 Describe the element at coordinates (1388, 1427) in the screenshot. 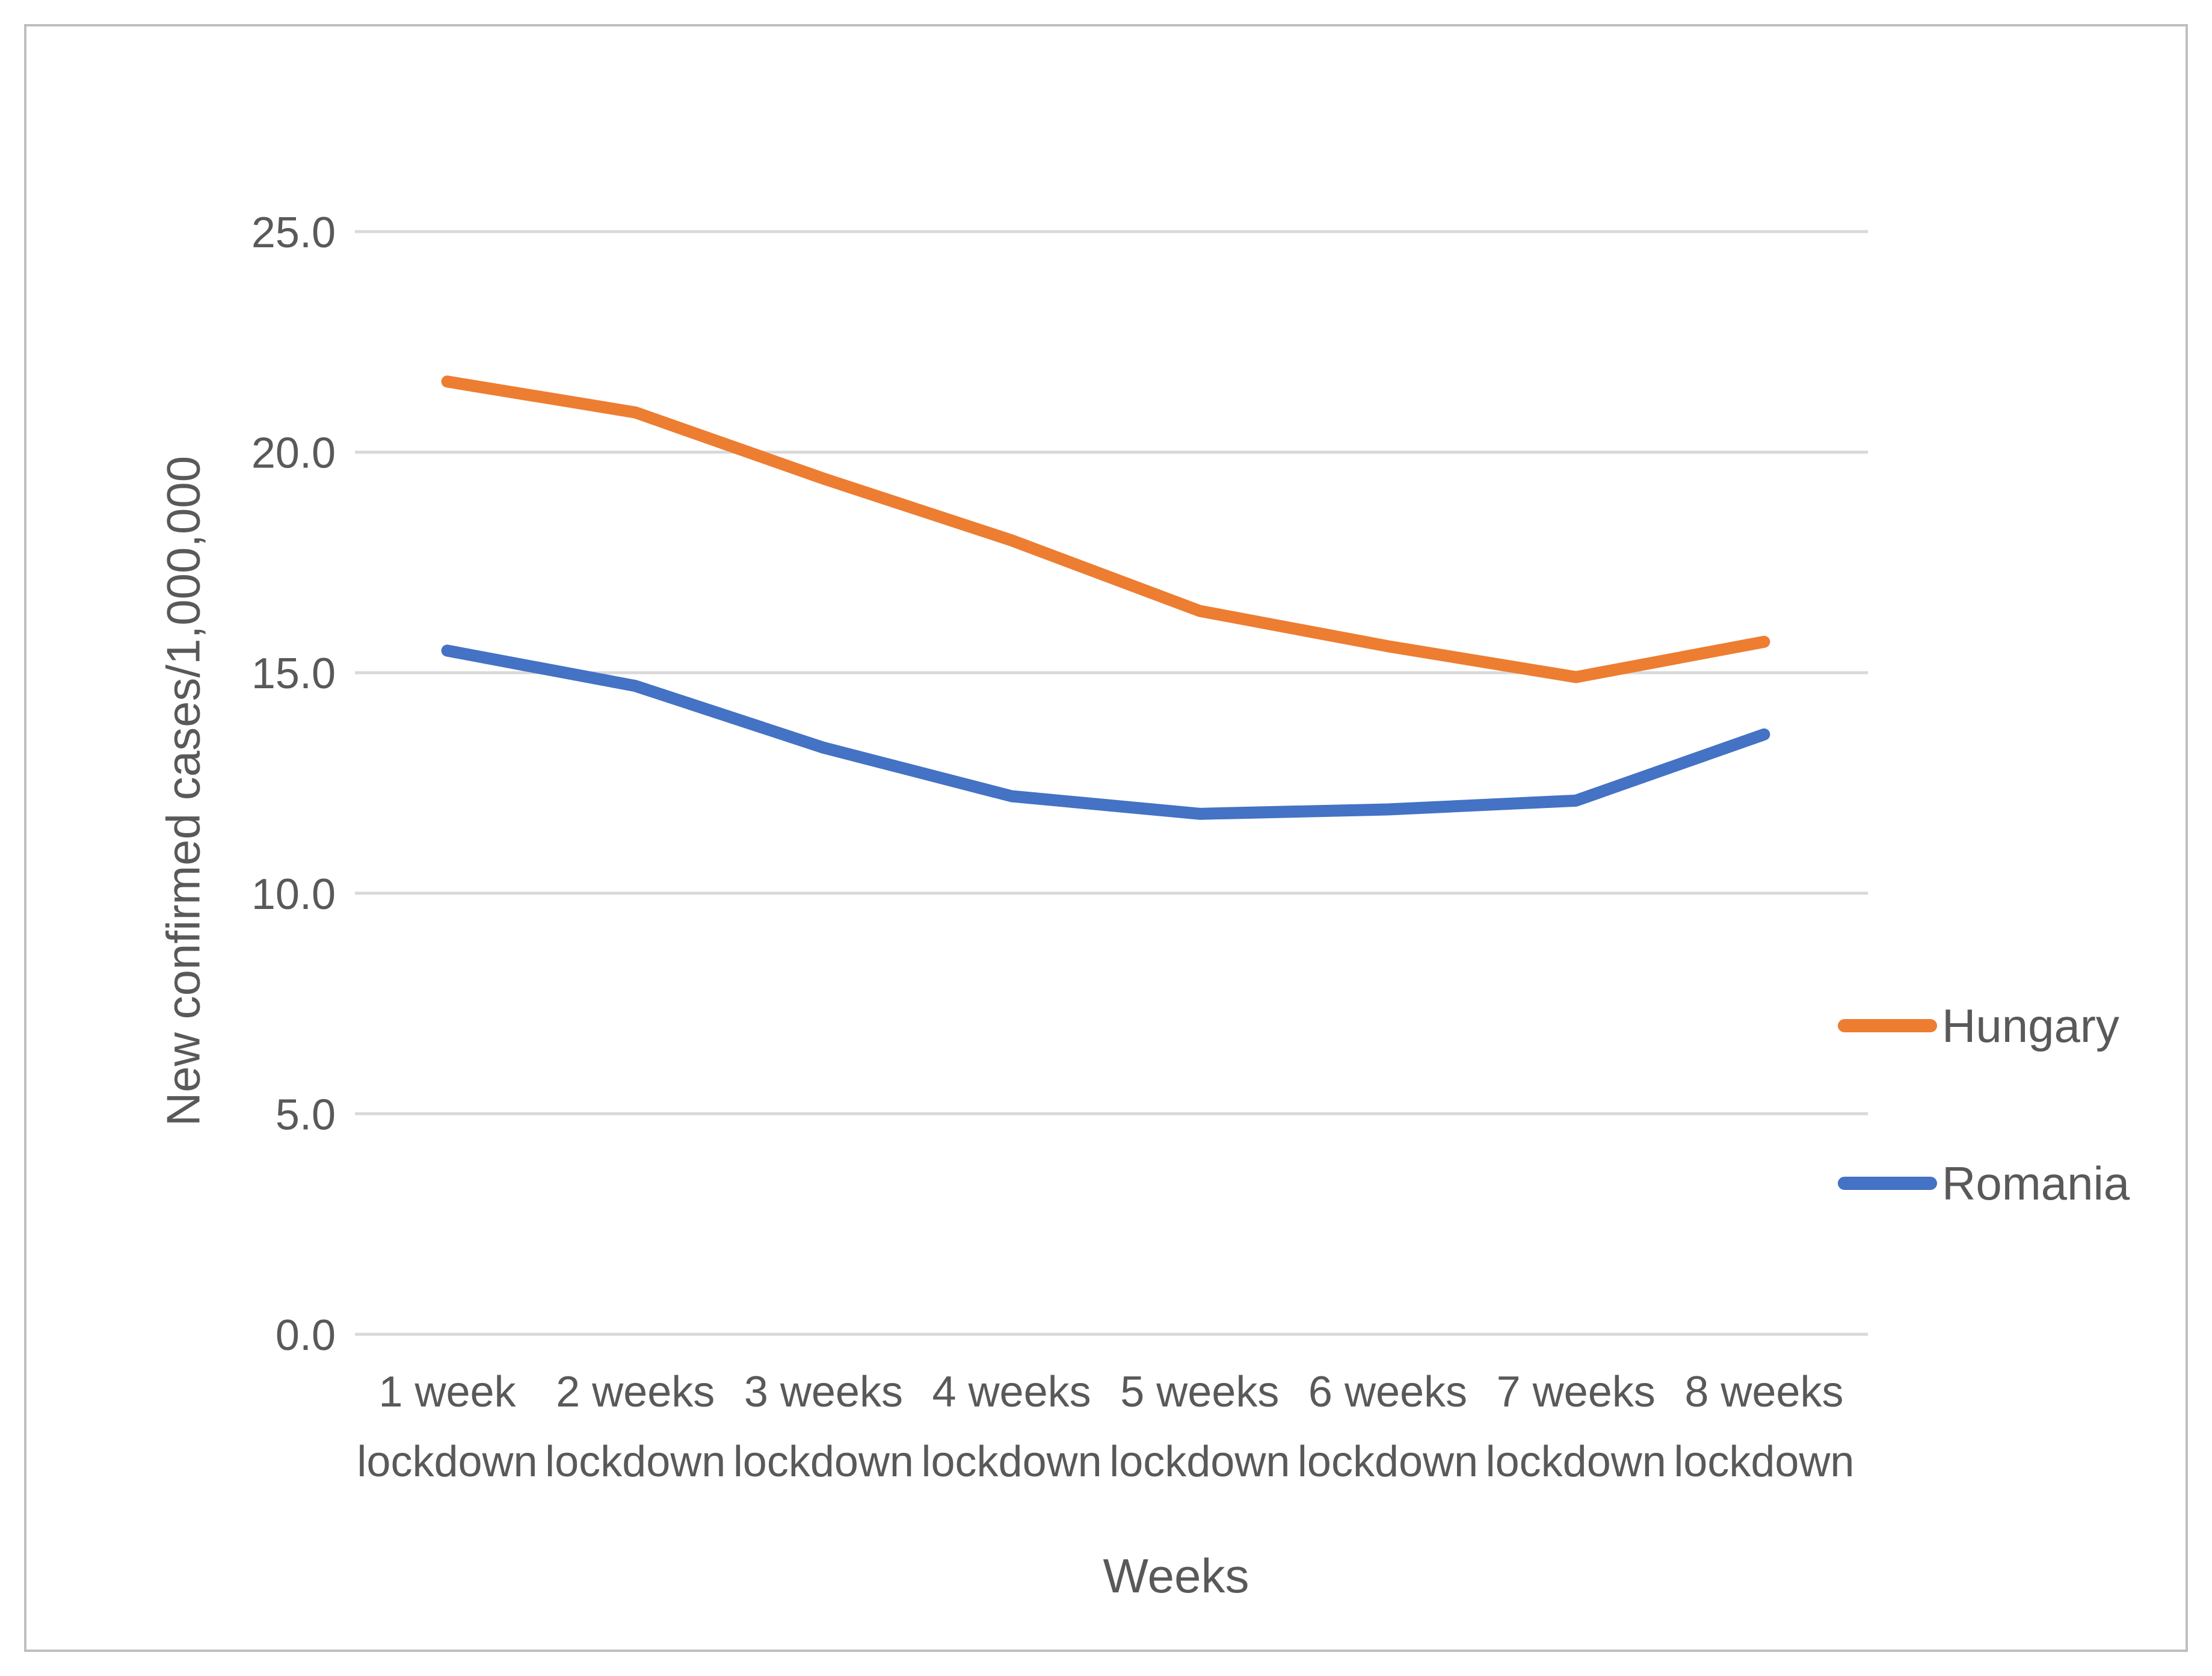

I see `x-category-label-6: 6 weeks lockdown` at that location.